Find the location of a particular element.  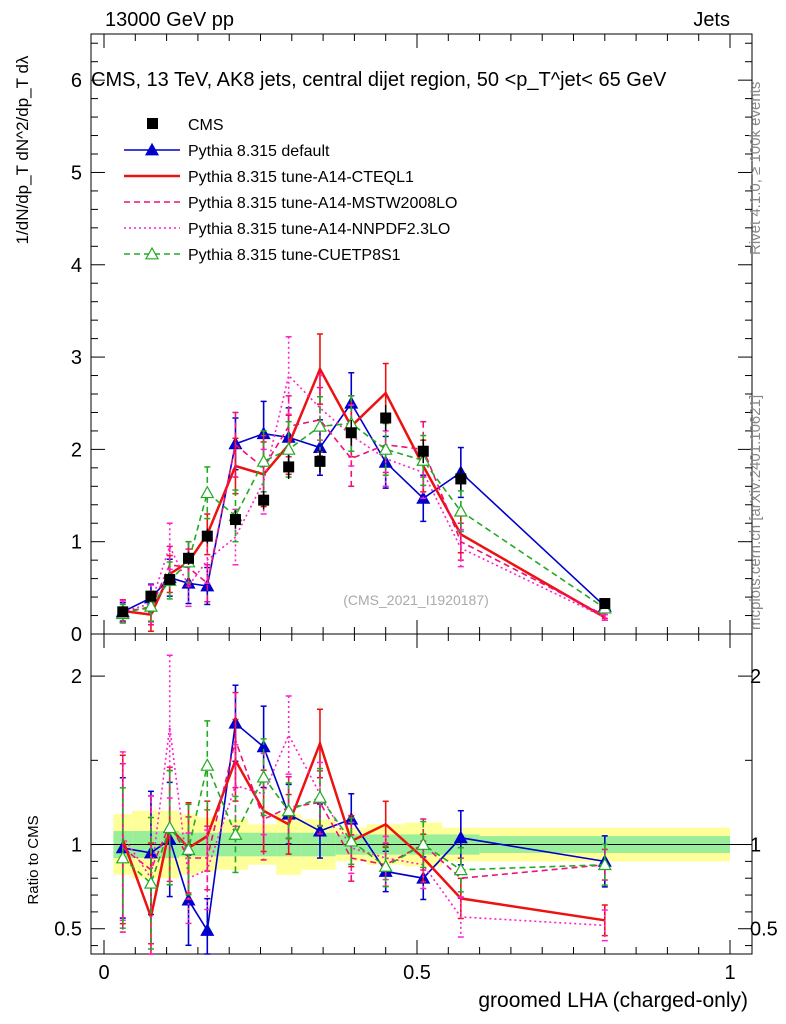

y-tick-label: 5 is located at coordinates (76, 173).